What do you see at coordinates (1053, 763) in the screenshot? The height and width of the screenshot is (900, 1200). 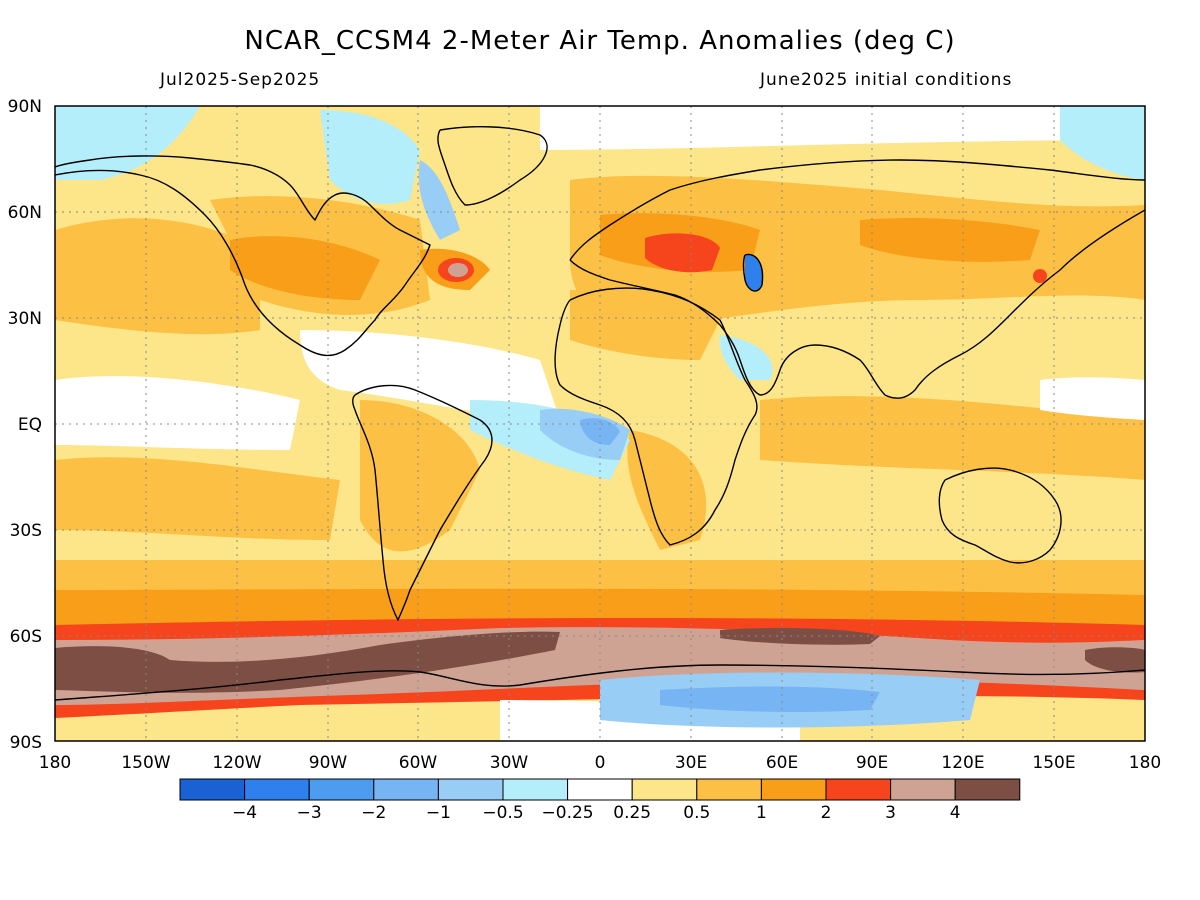 I see `lon-label-150e: 150E` at bounding box center [1053, 763].